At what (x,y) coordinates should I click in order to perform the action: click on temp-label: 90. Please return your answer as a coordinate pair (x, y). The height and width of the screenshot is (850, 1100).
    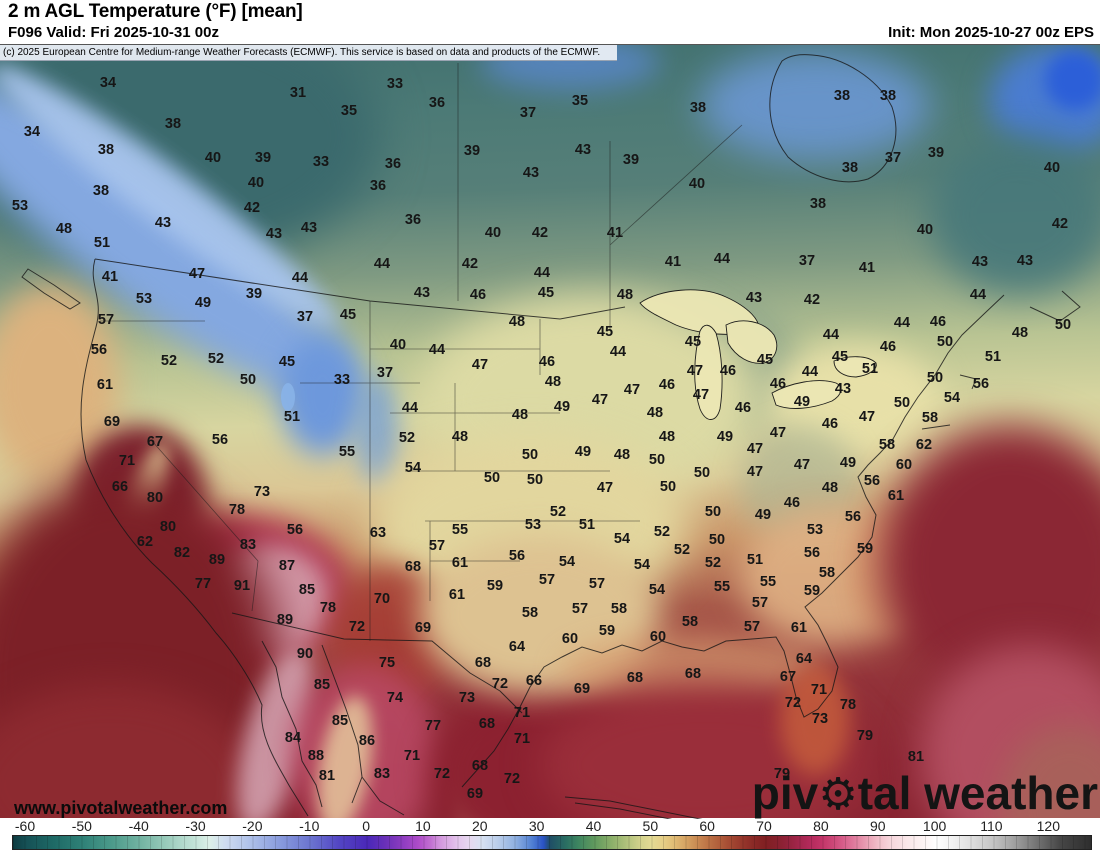
    Looking at the image, I should click on (305, 654).